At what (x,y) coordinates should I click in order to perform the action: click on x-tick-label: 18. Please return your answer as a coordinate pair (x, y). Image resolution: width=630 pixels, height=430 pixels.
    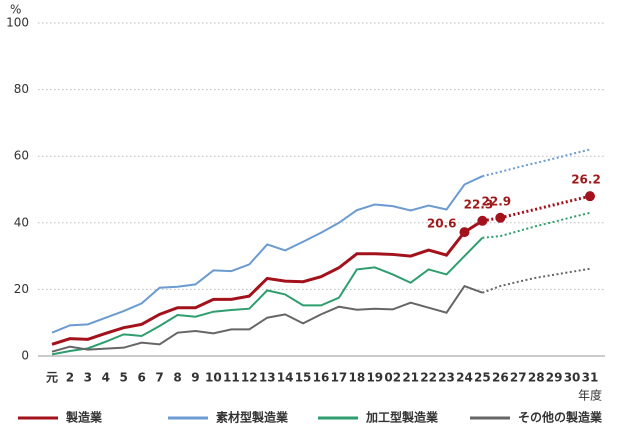
    Looking at the image, I should click on (357, 378).